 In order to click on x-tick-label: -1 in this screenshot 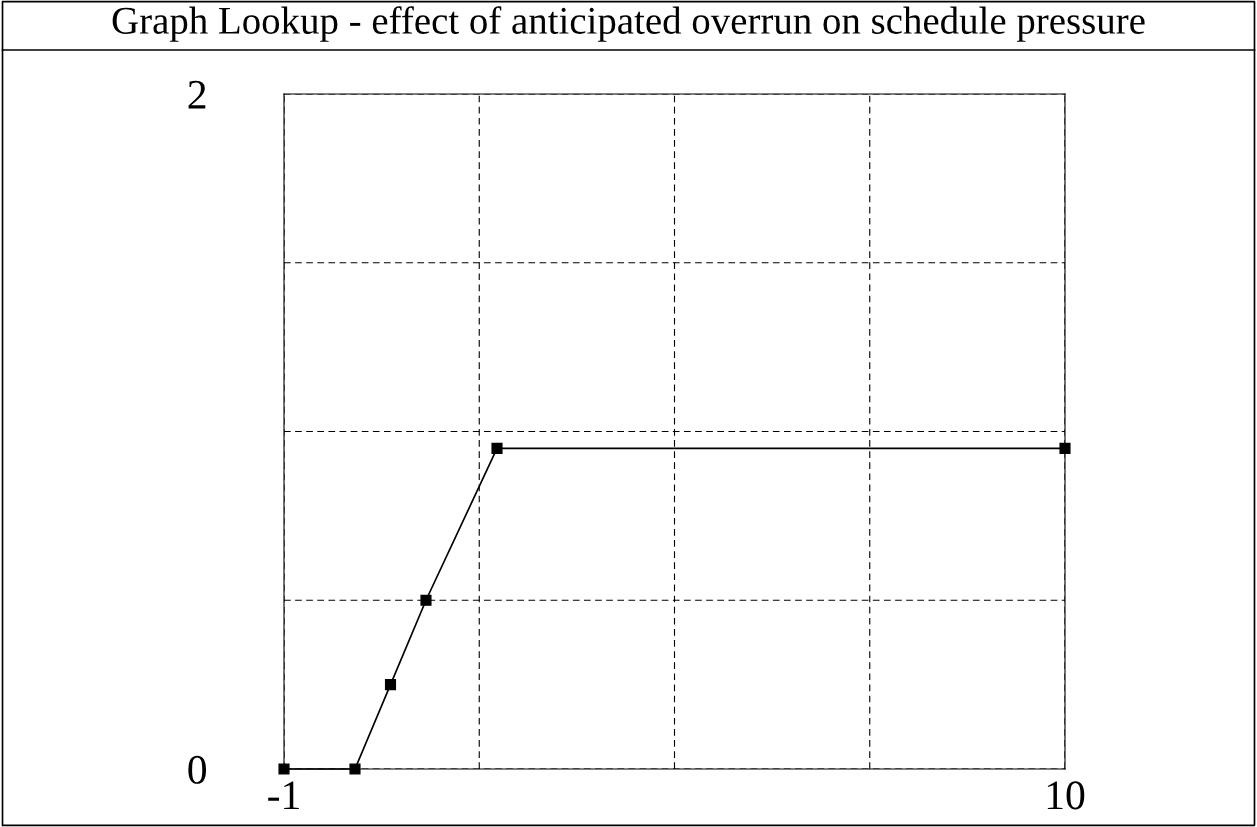, I will do `click(283, 795)`.